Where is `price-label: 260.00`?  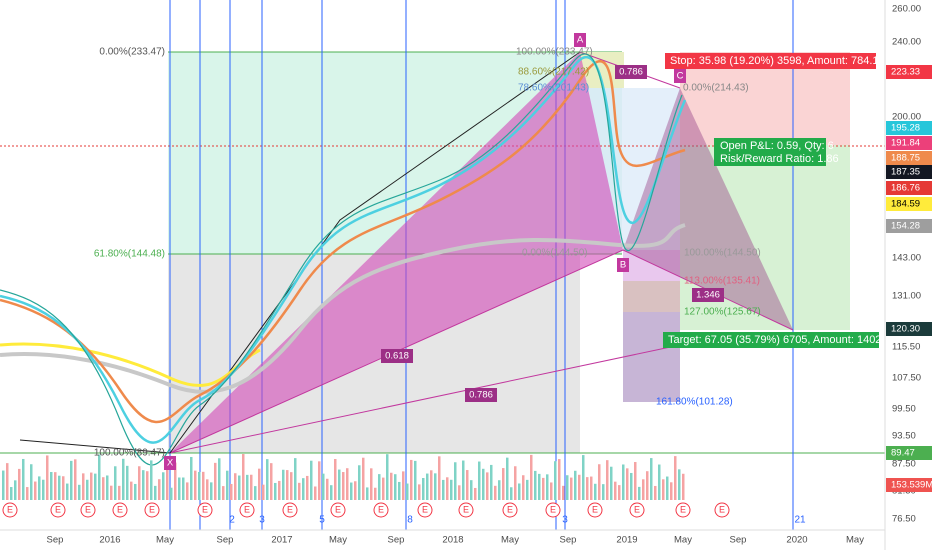
price-label: 260.00 is located at coordinates (906, 9).